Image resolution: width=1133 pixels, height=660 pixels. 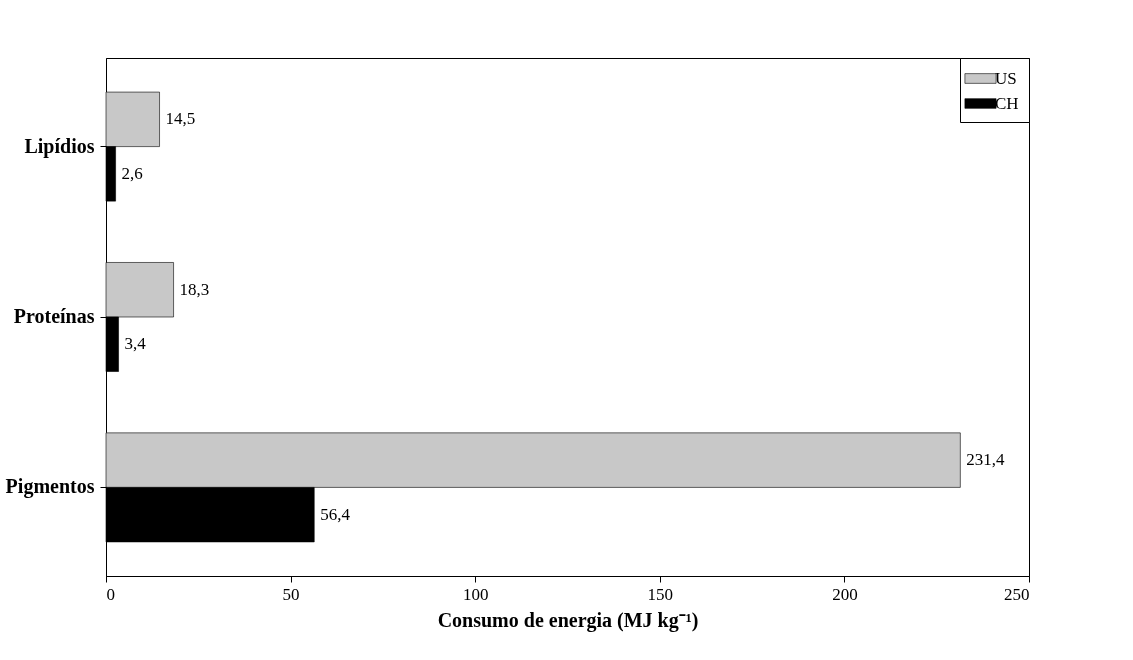 What do you see at coordinates (50, 487) in the screenshot?
I see `y-tick-label: Pigmentos` at bounding box center [50, 487].